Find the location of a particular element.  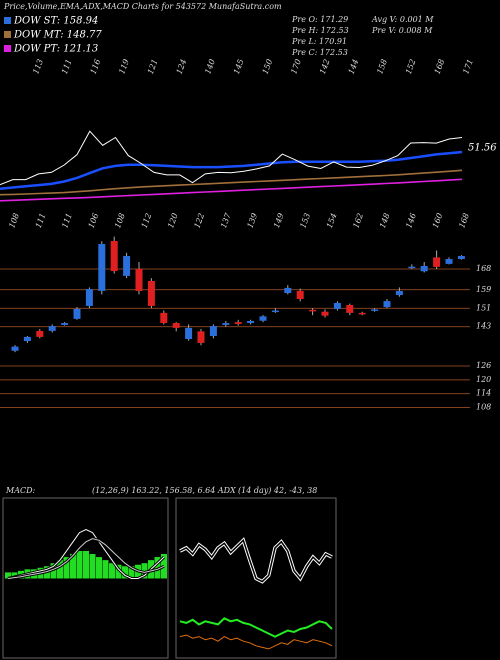

low-label: 108 is located at coordinates (14, 220).